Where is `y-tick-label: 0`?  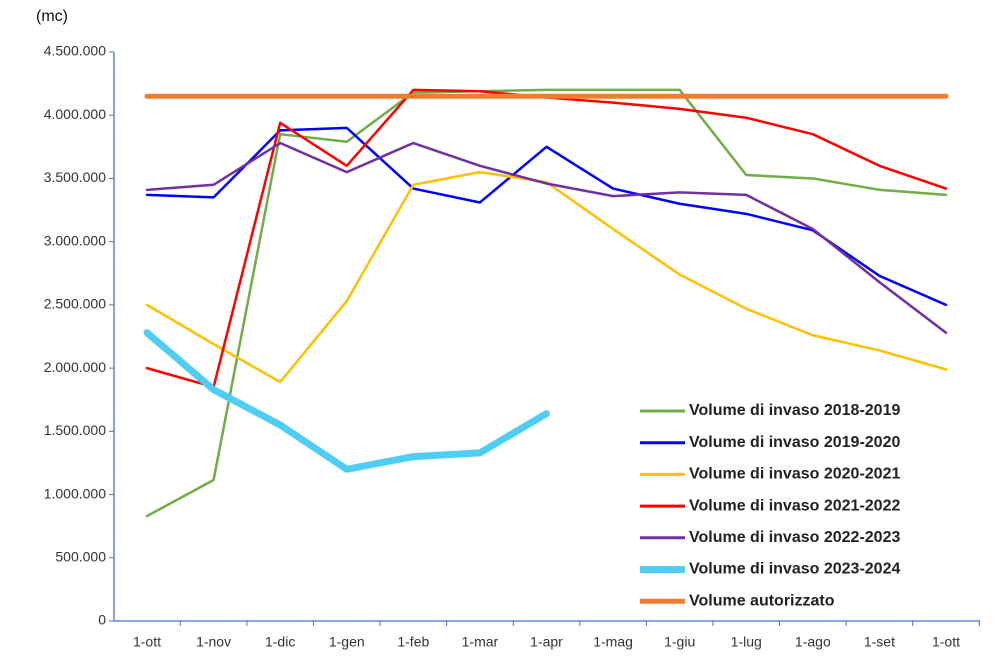
y-tick-label: 0 is located at coordinates (102, 620).